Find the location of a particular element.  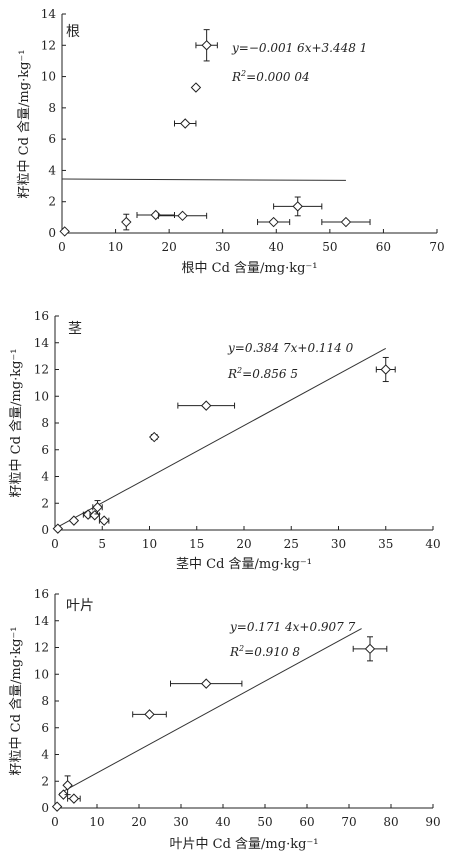

x-tick-label: 80 is located at coordinates (390, 822).